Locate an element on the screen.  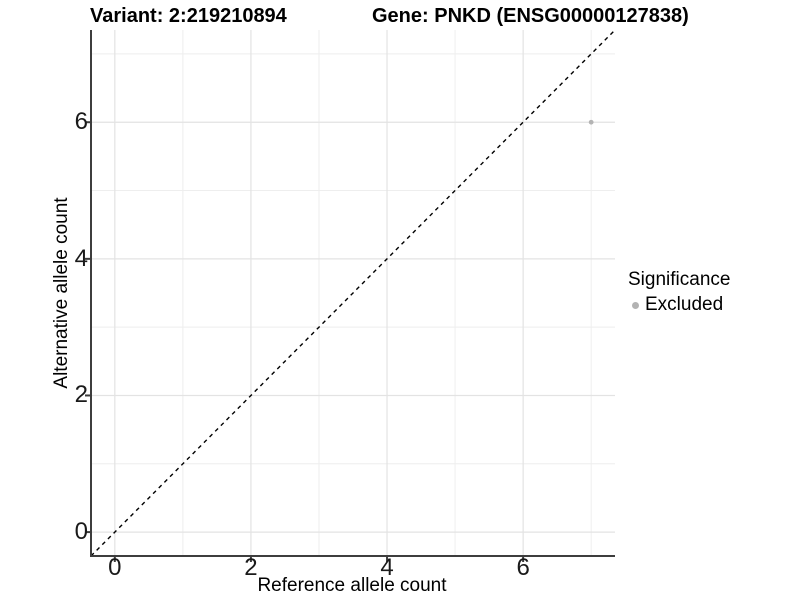
data-point is located at coordinates (591, 122).